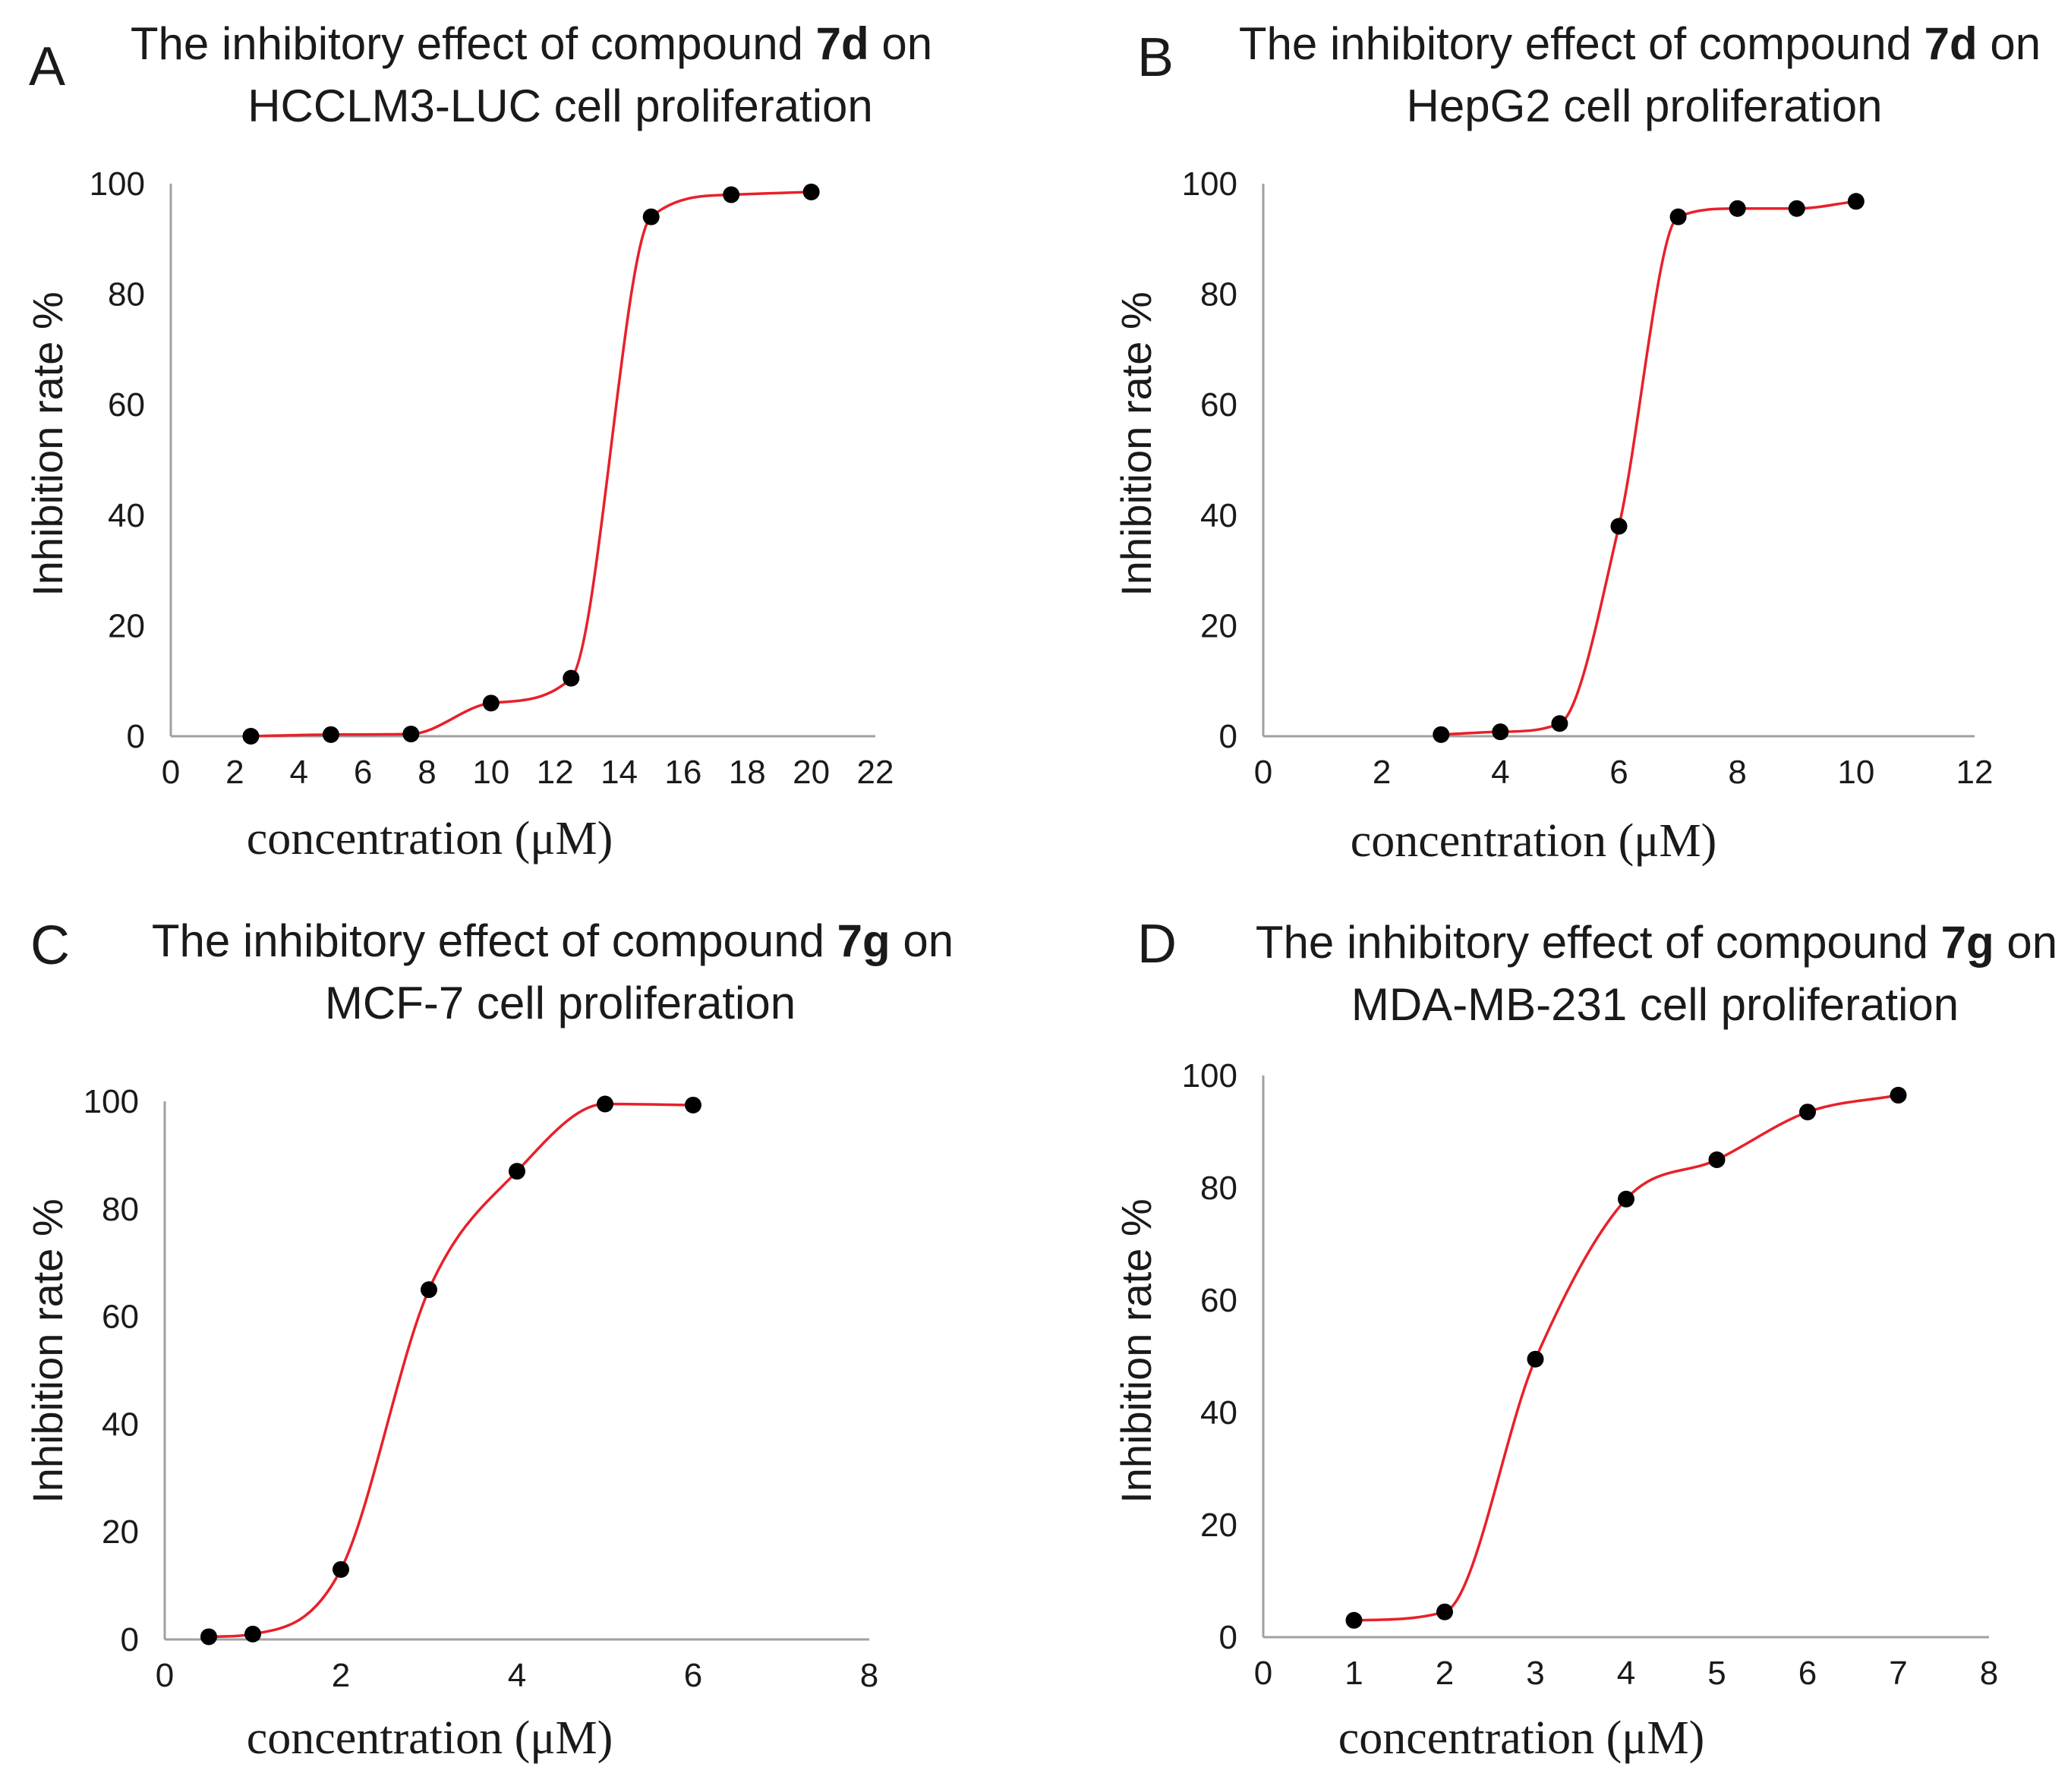 Image resolution: width=2071 pixels, height=1792 pixels. I want to click on x-tick-label: 14, so click(619, 772).